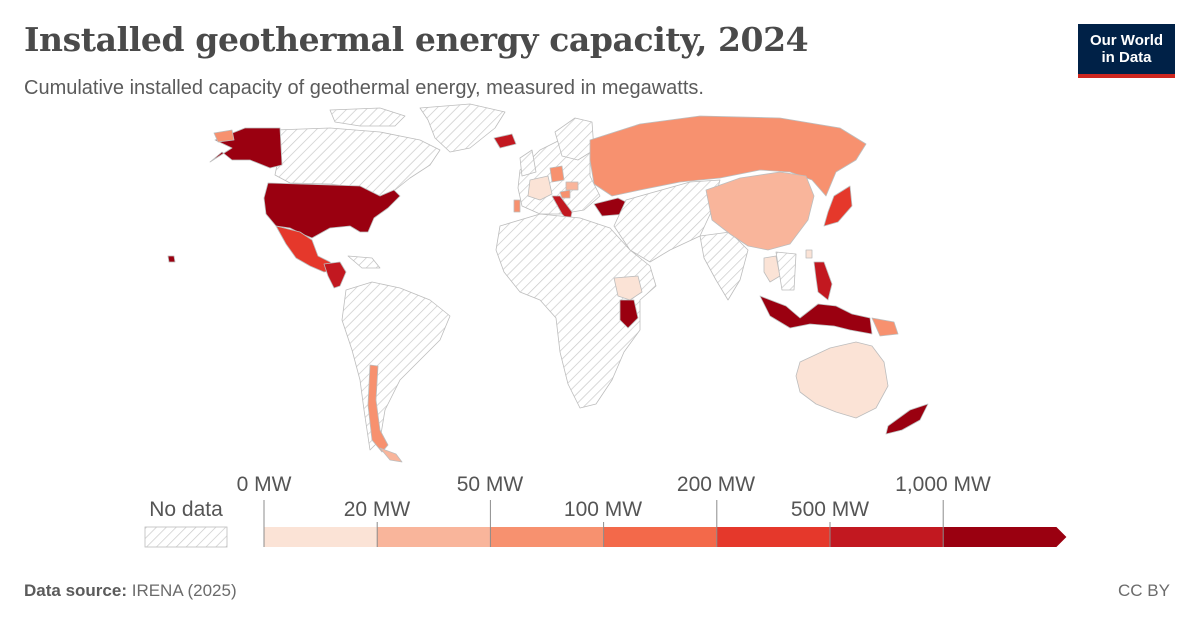 The height and width of the screenshot is (627, 1200). Describe the element at coordinates (490, 484) in the screenshot. I see `legend-tick-50mw: 50 MW` at that location.